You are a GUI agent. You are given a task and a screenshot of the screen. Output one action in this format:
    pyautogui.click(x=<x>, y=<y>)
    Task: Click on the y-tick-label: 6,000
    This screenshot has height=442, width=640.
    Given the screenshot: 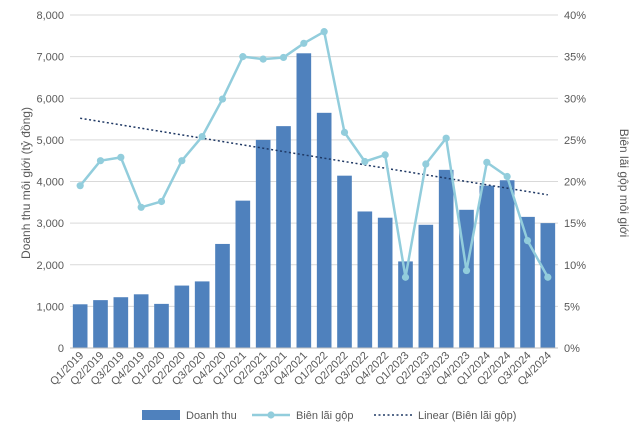 What is the action you would take?
    pyautogui.click(x=50, y=99)
    